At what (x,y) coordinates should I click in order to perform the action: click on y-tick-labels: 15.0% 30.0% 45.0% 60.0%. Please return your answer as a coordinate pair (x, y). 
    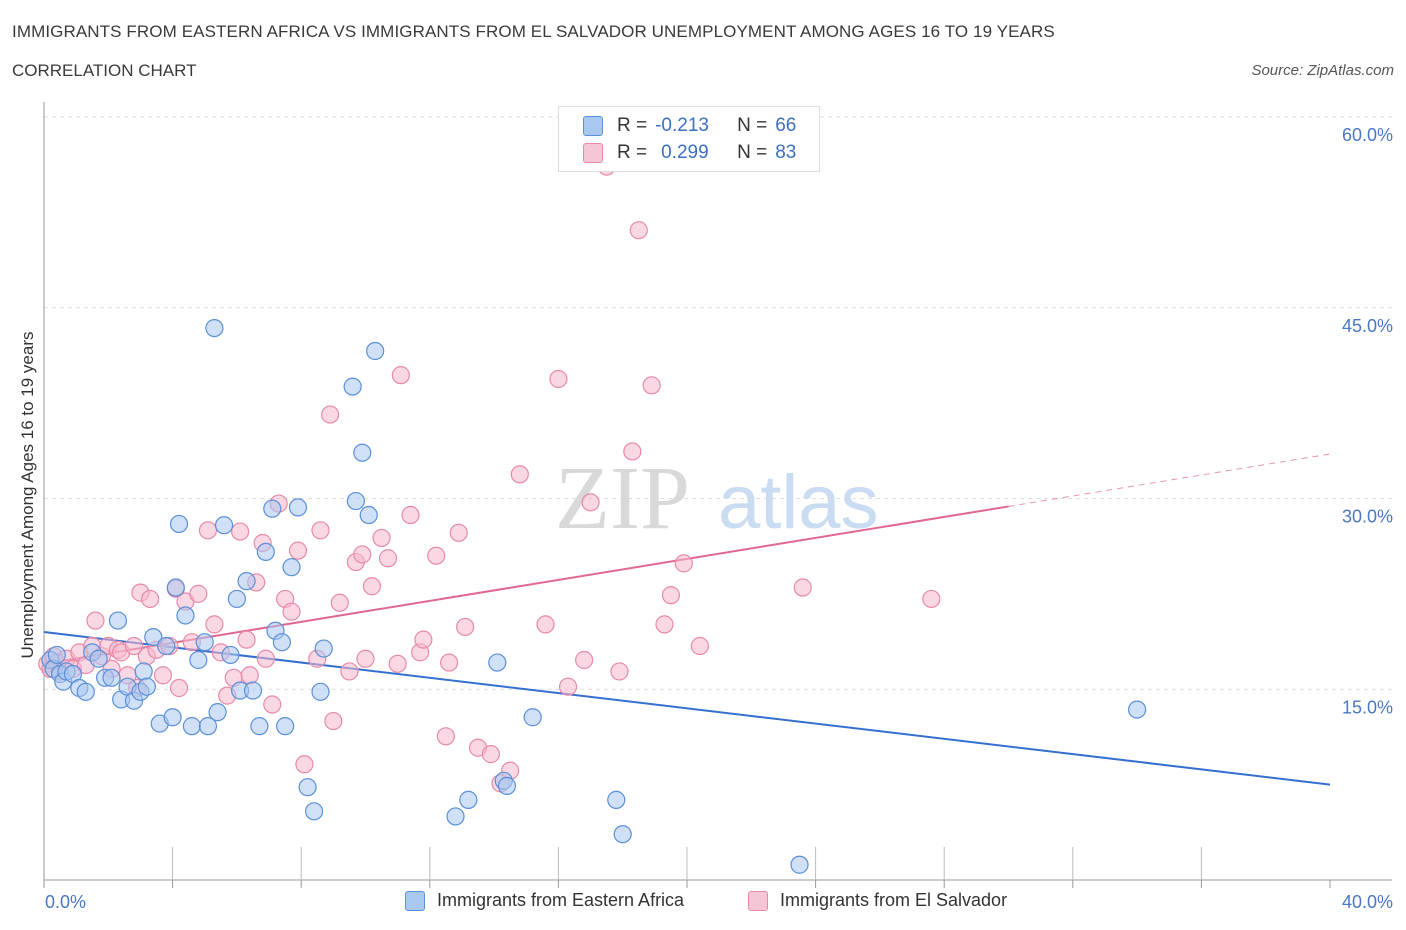
    Looking at the image, I should click on (1367, 421).